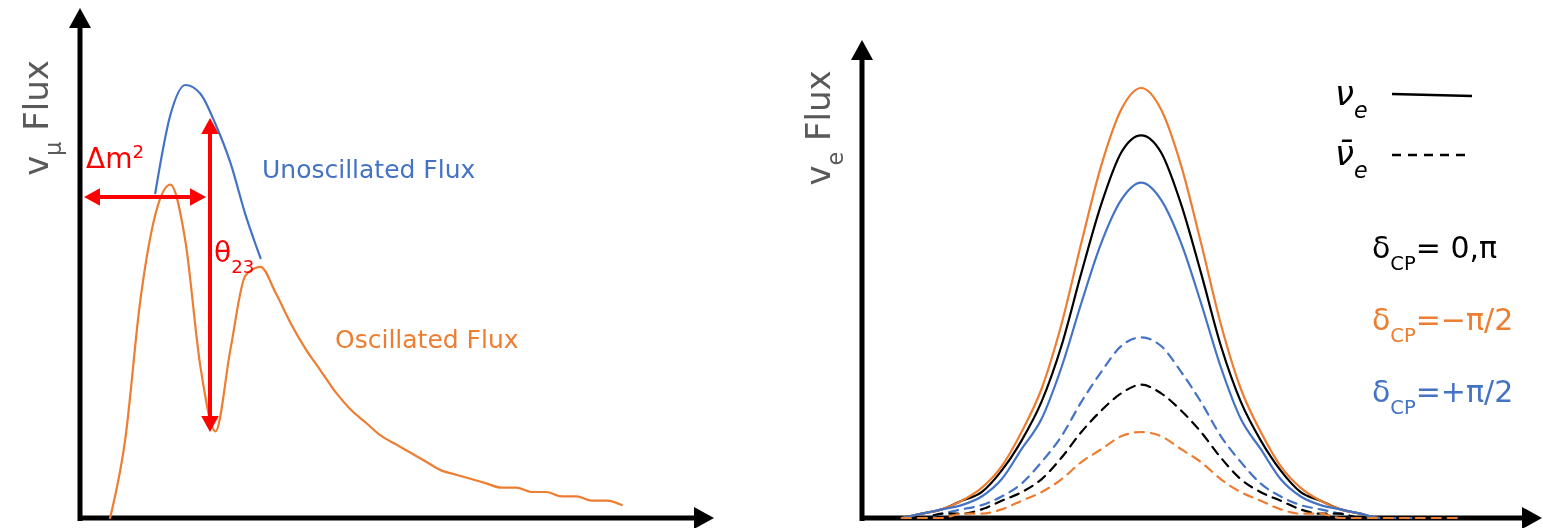 The image size is (1543, 528). I want to click on annotation: θ$_{23}$, so click(234, 256).